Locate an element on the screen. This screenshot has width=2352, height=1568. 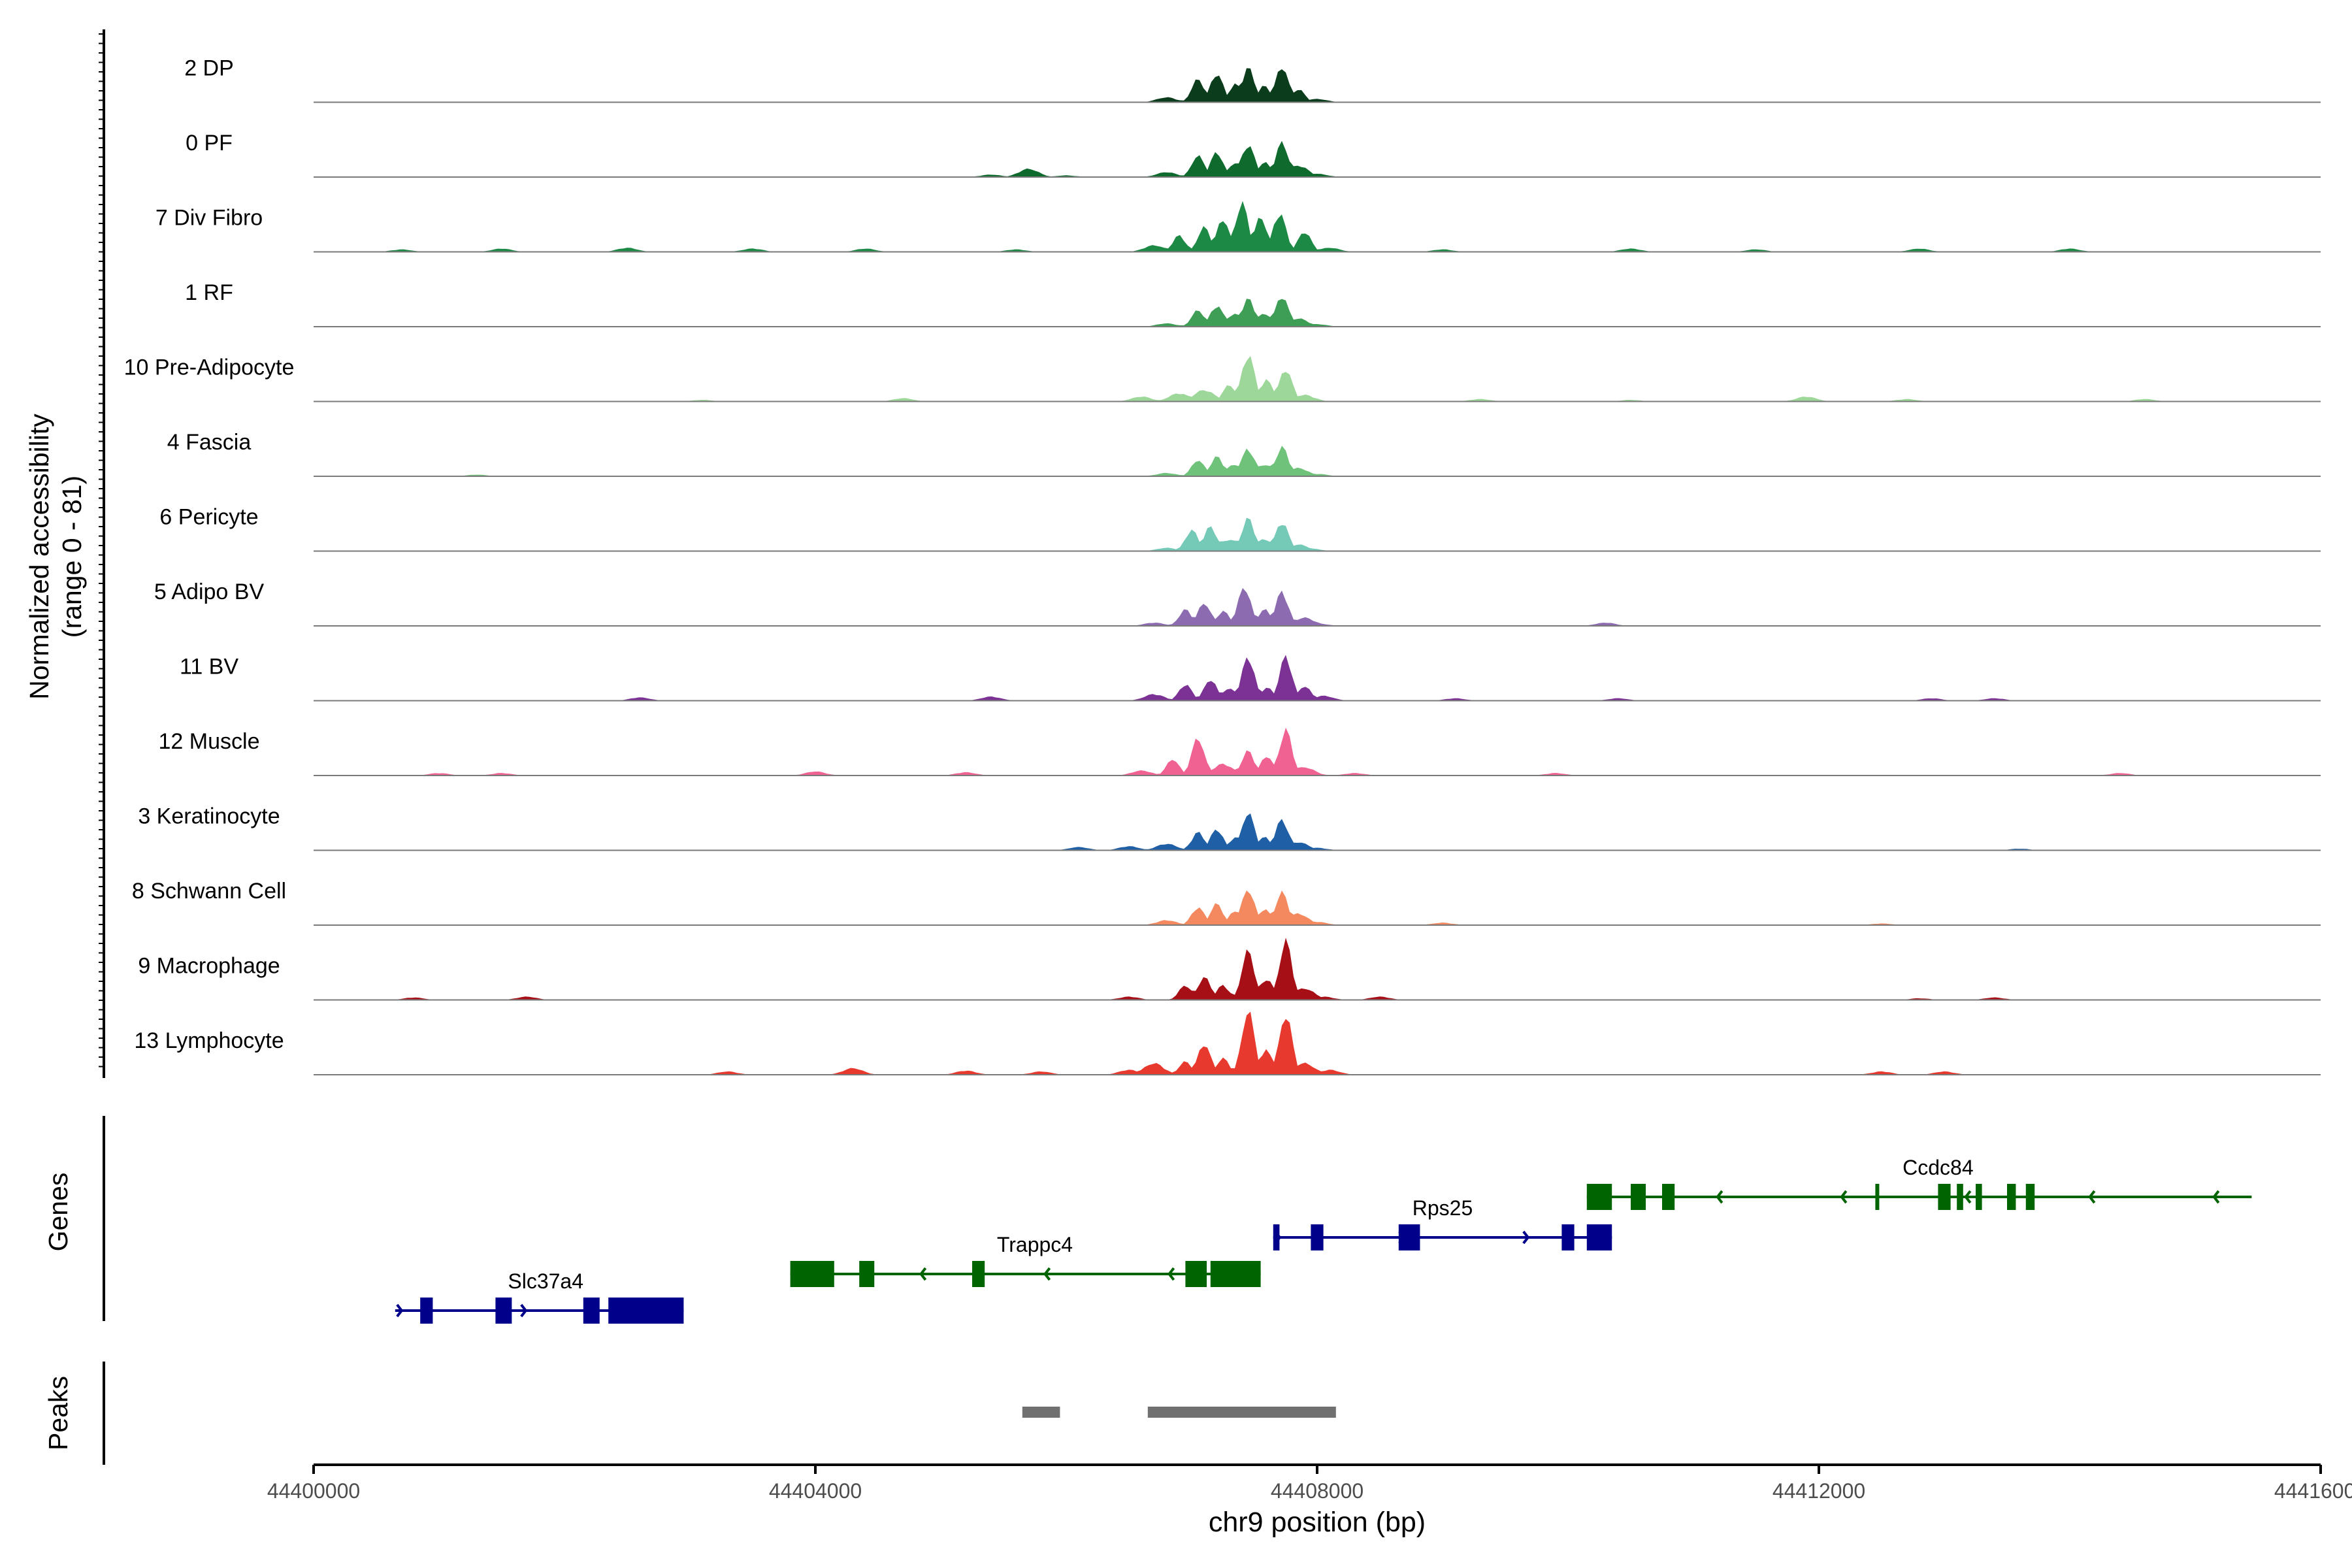
track-9-macrophage: 9 Macrophage is located at coordinates (1229, 969).